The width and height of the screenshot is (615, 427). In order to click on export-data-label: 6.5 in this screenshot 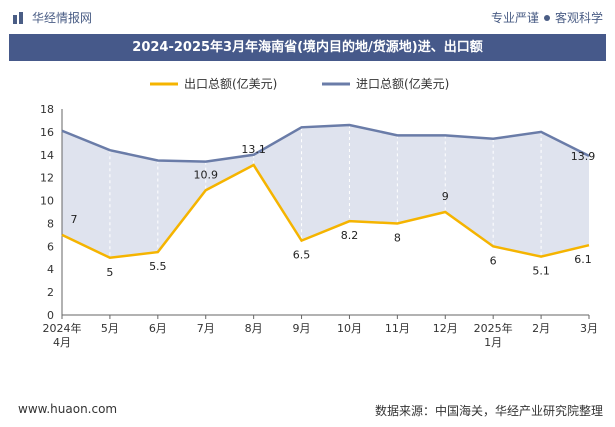, I will do `click(302, 255)`.